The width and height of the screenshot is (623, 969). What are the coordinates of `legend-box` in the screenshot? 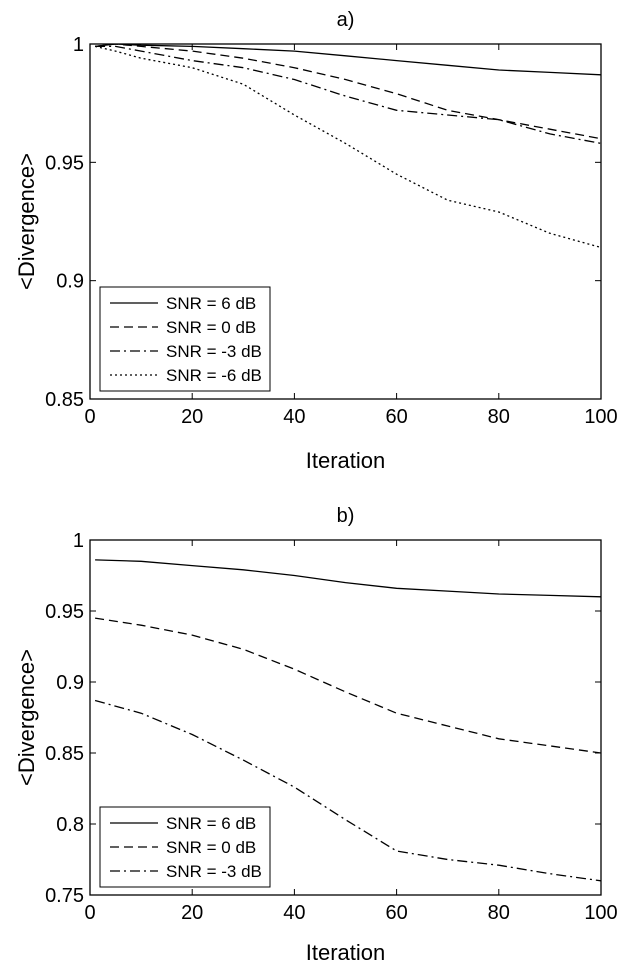 It's located at (185, 339).